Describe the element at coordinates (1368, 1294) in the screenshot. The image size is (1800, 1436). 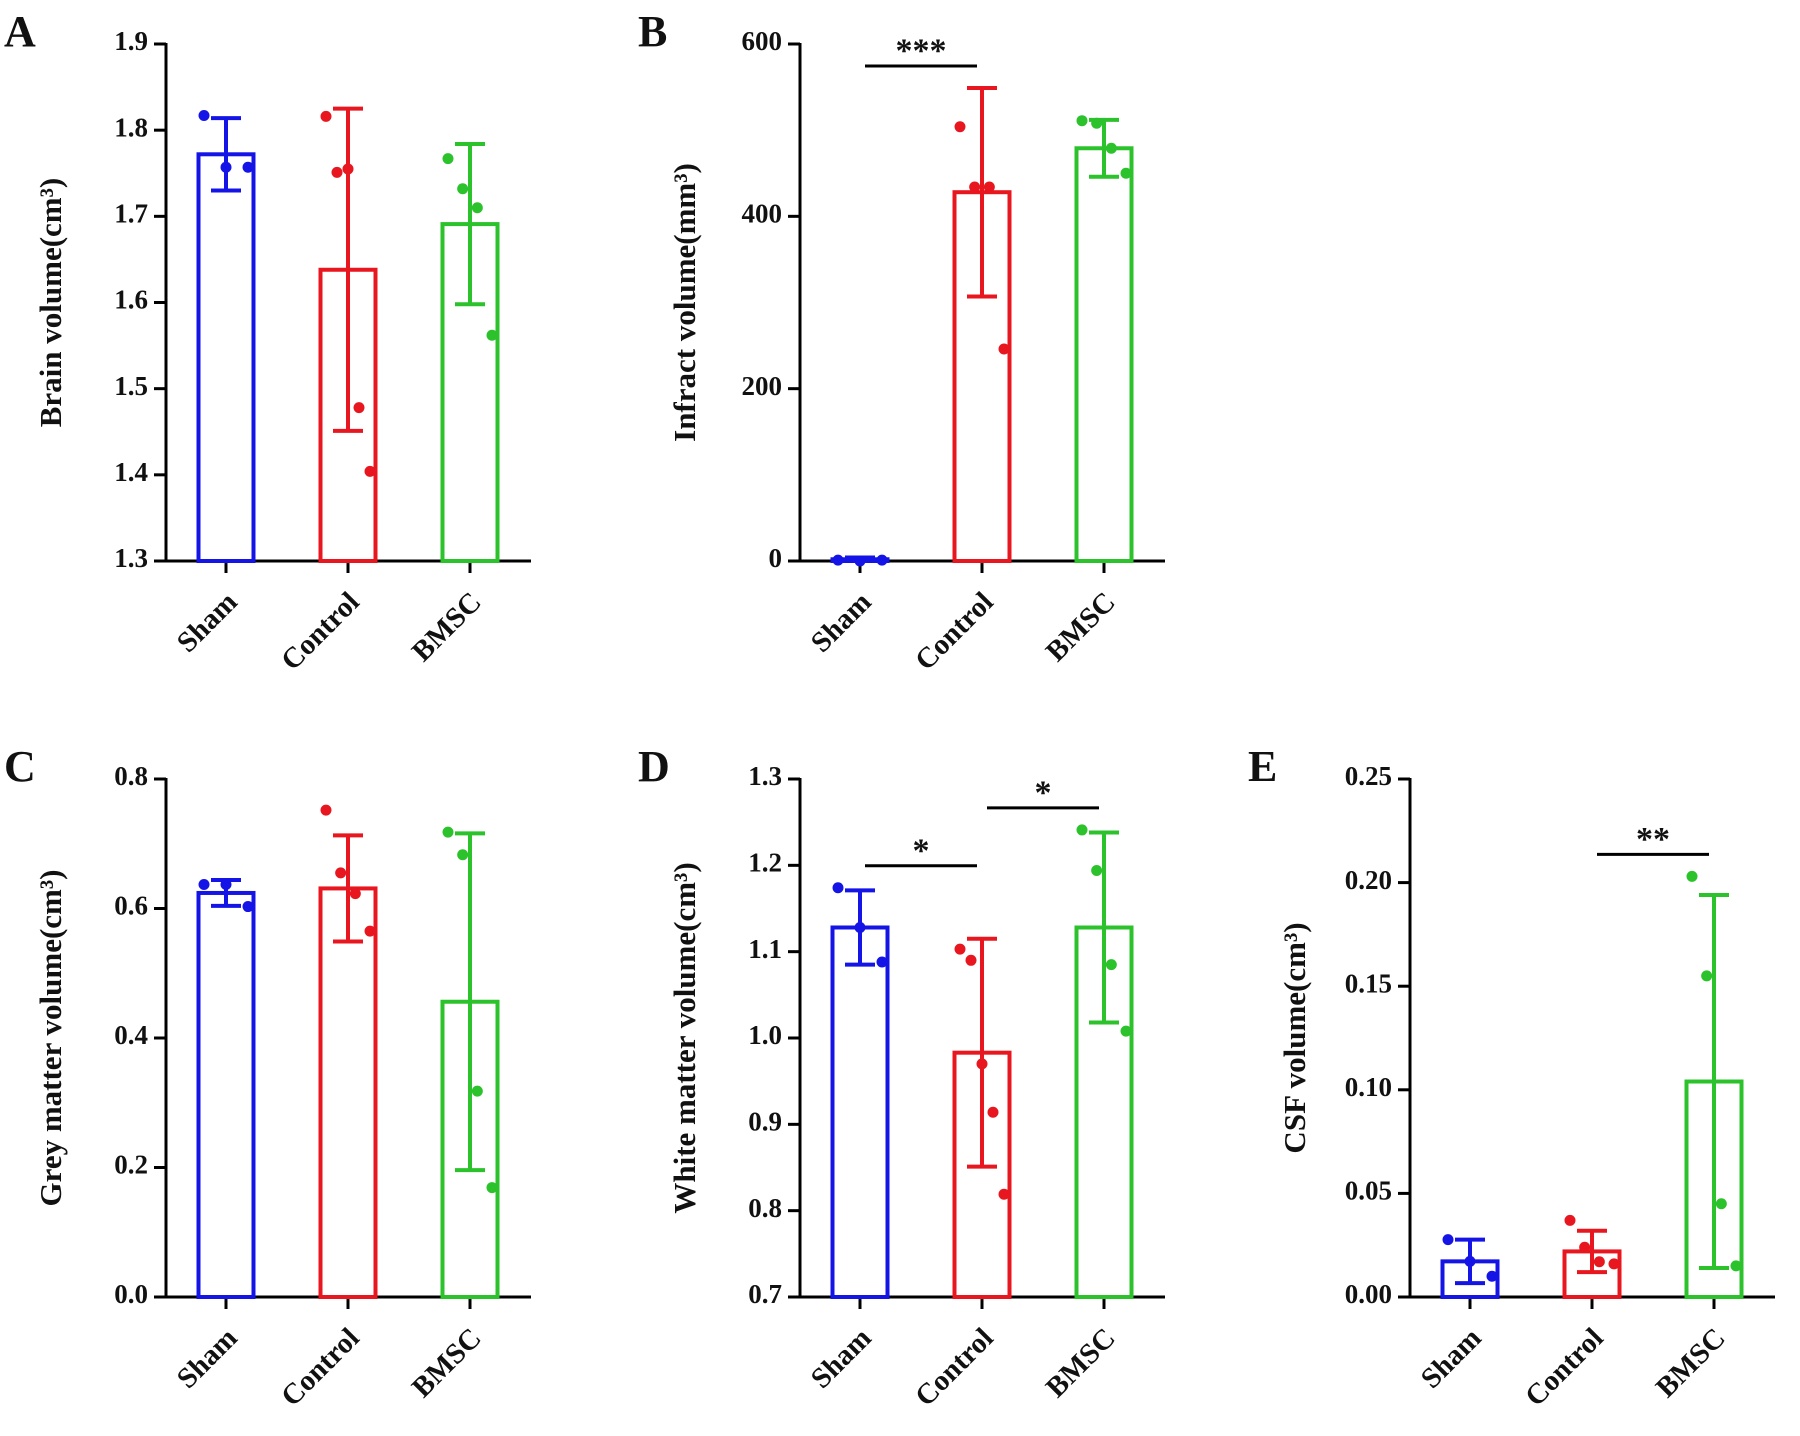
I see `y-tick-label: 0.00` at that location.